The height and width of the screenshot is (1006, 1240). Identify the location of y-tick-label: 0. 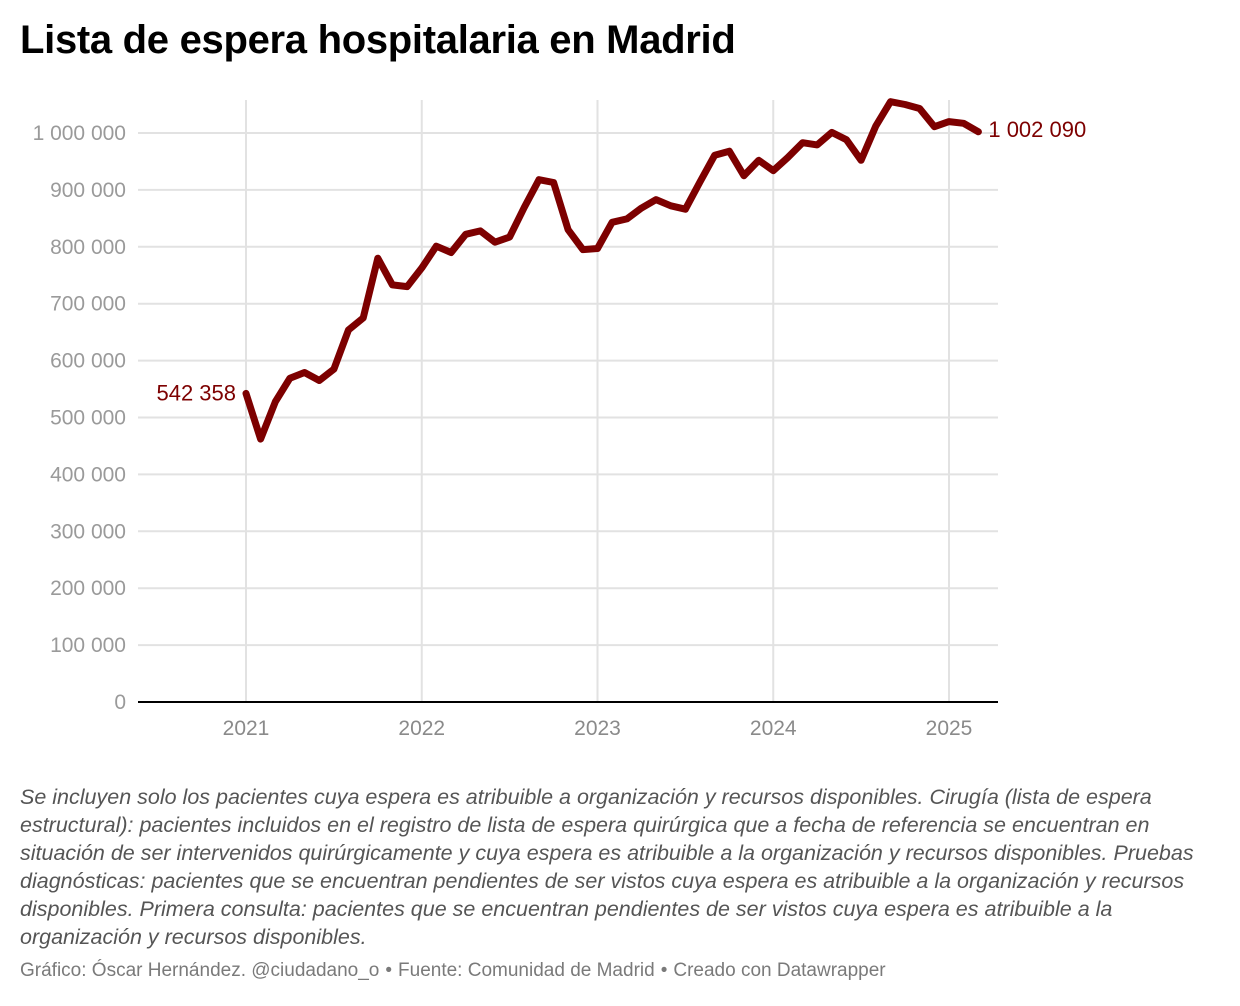
(120, 702).